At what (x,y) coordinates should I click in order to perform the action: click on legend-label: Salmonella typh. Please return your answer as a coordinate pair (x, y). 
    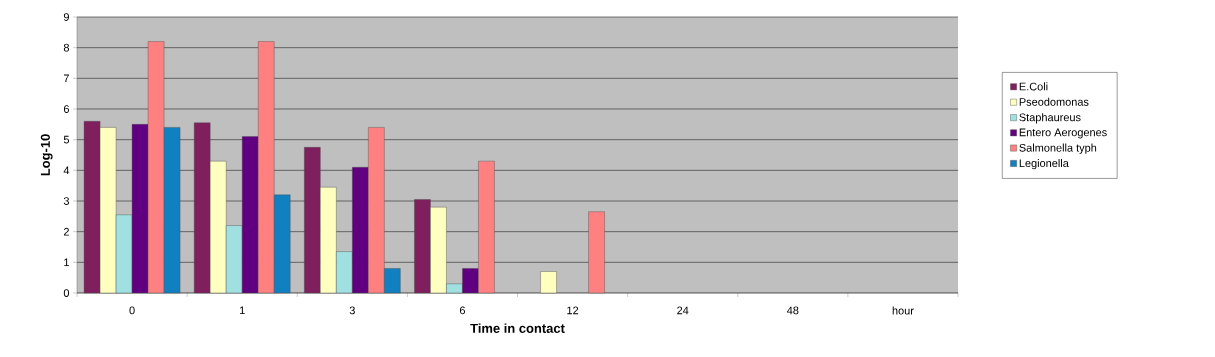
    Looking at the image, I should click on (1058, 148).